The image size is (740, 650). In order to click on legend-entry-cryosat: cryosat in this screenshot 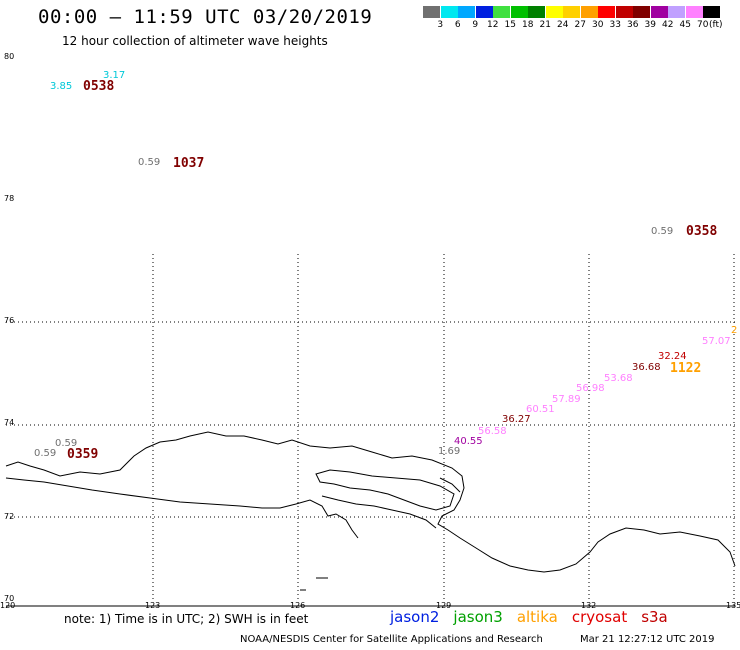, I will do `click(599, 617)`.